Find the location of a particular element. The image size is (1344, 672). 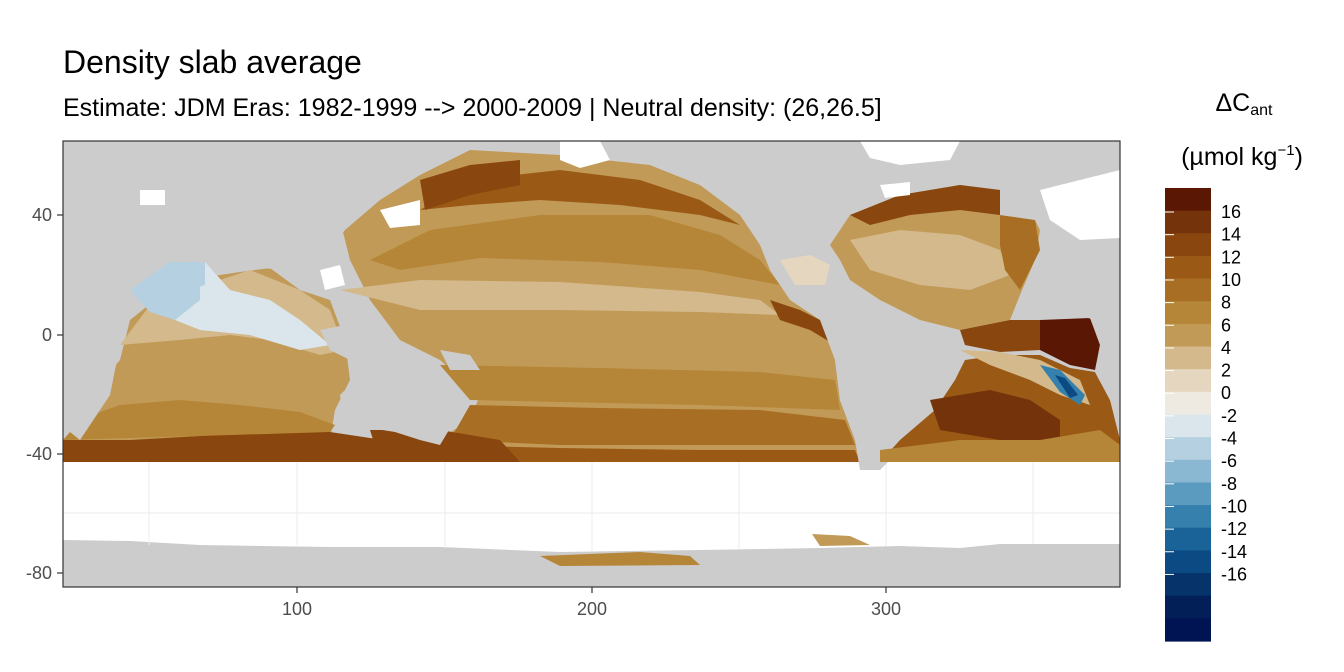

legend-label: 10 is located at coordinates (1231, 280).